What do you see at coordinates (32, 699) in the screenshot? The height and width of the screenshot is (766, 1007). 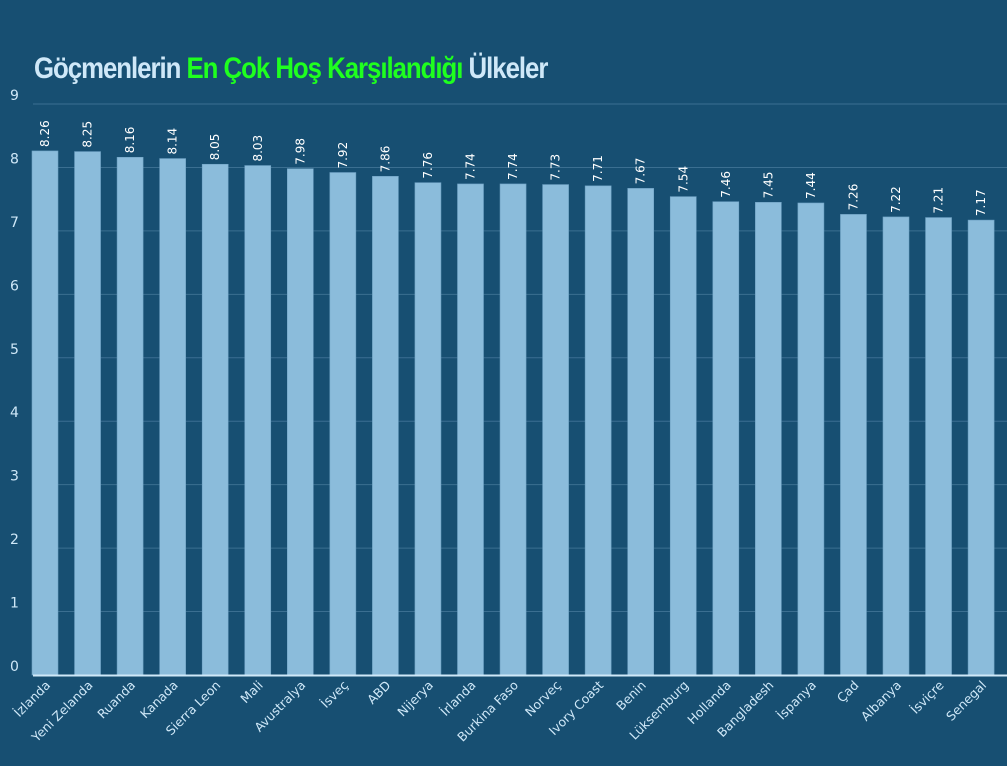 I see `category-label: İzlanda` at bounding box center [32, 699].